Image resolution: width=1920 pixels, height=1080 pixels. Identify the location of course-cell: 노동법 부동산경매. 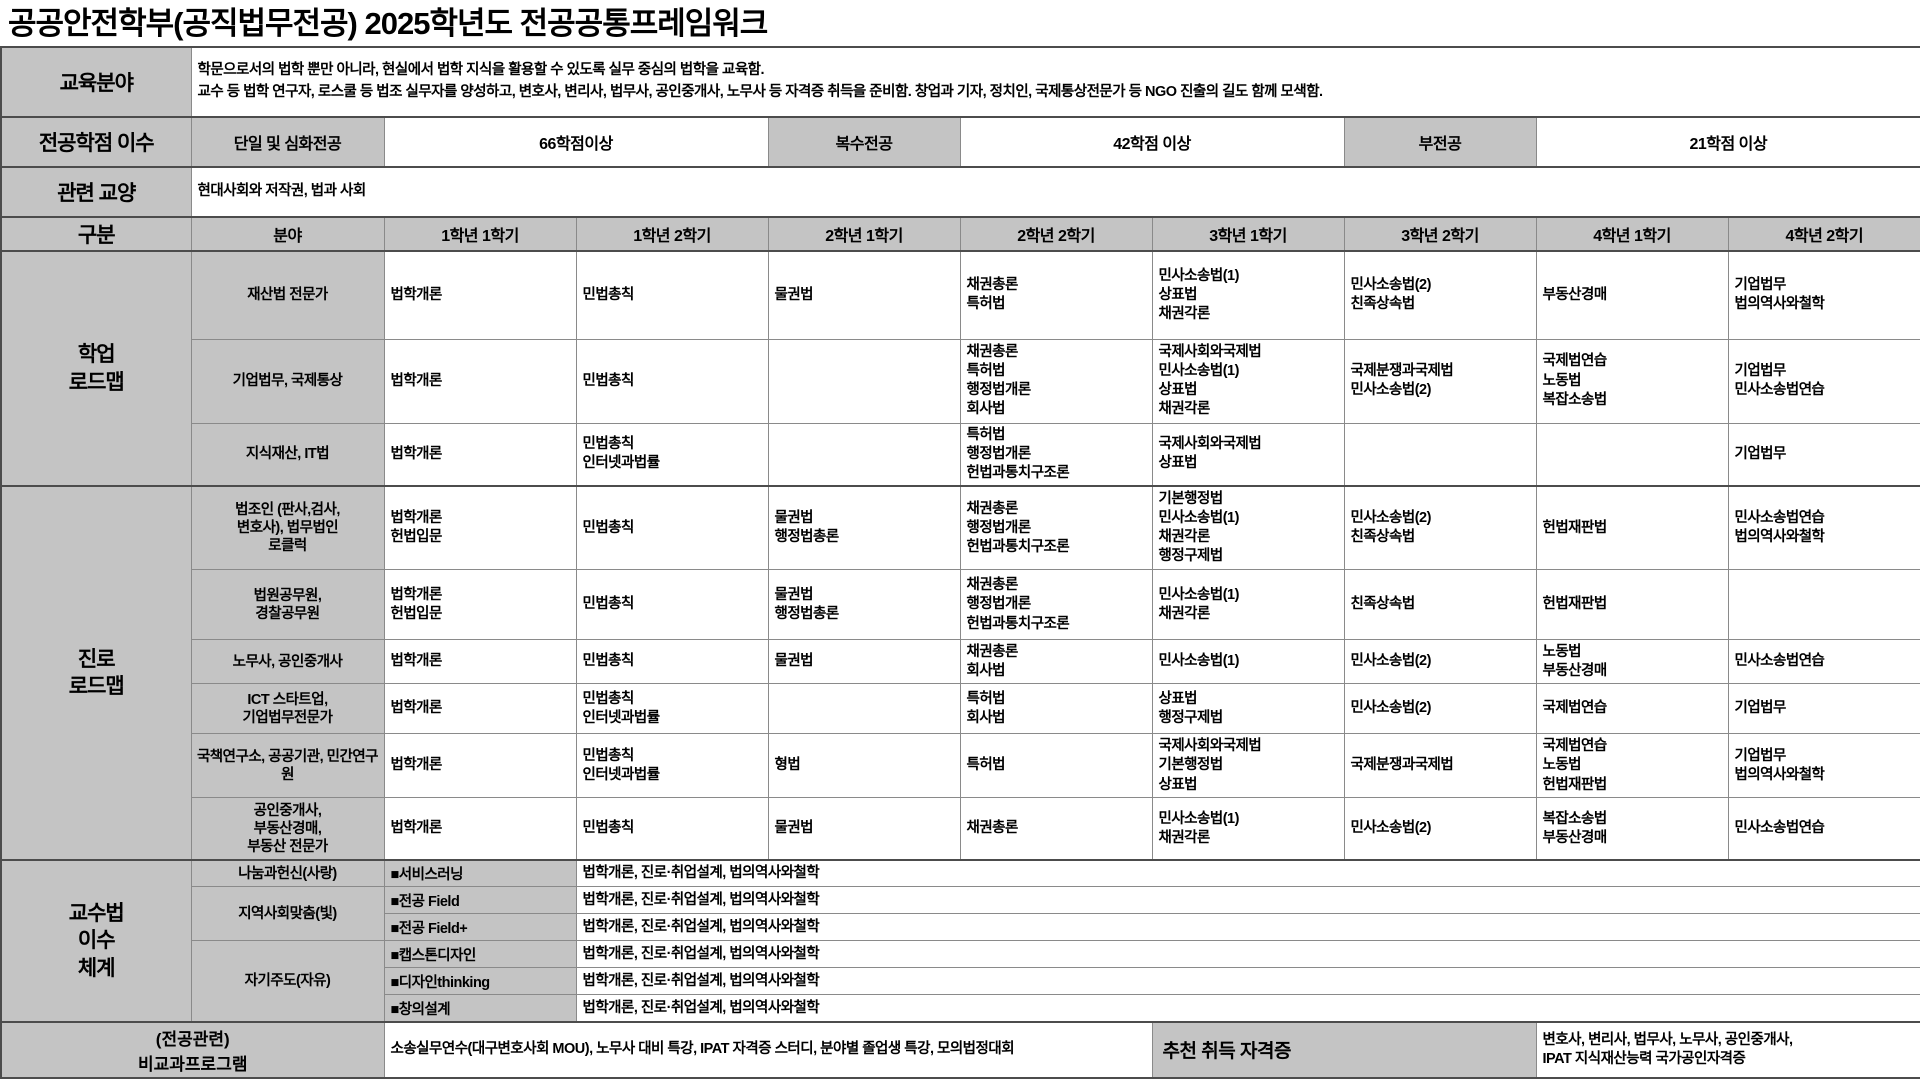
(1632, 662).